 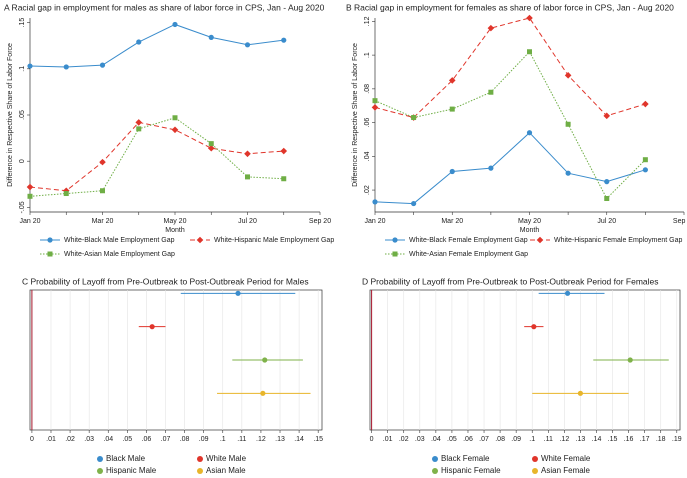 I want to click on x-tick-label: .07, so click(x=166, y=439).